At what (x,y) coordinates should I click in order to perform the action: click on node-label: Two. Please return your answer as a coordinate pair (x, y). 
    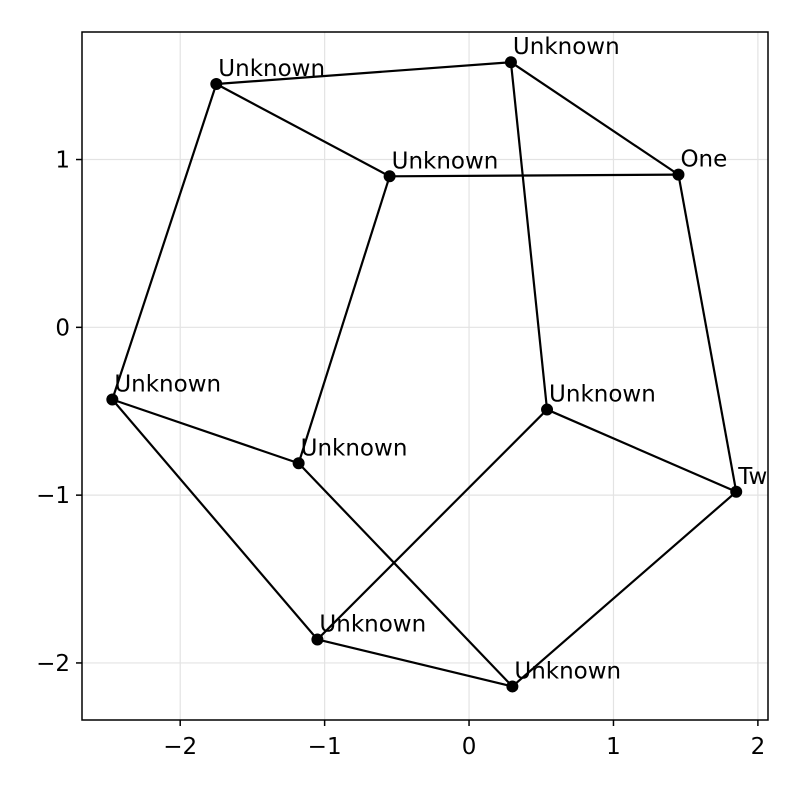
    Looking at the image, I should click on (759, 477).